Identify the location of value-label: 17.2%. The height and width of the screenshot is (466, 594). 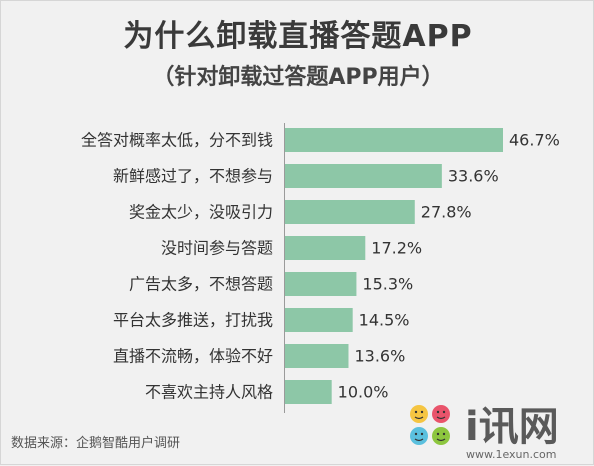
(396, 248).